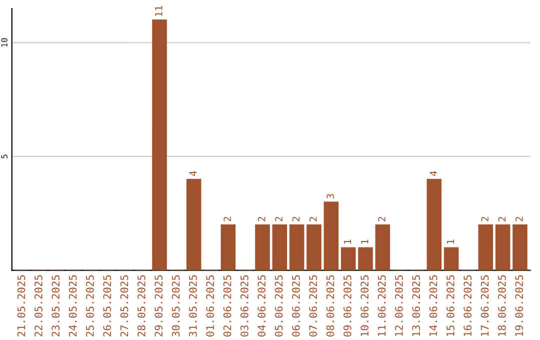 This screenshot has width=540, height=340. What do you see at coordinates (21, 305) in the screenshot?
I see `x-tick-label: 21.05.2025` at bounding box center [21, 305].